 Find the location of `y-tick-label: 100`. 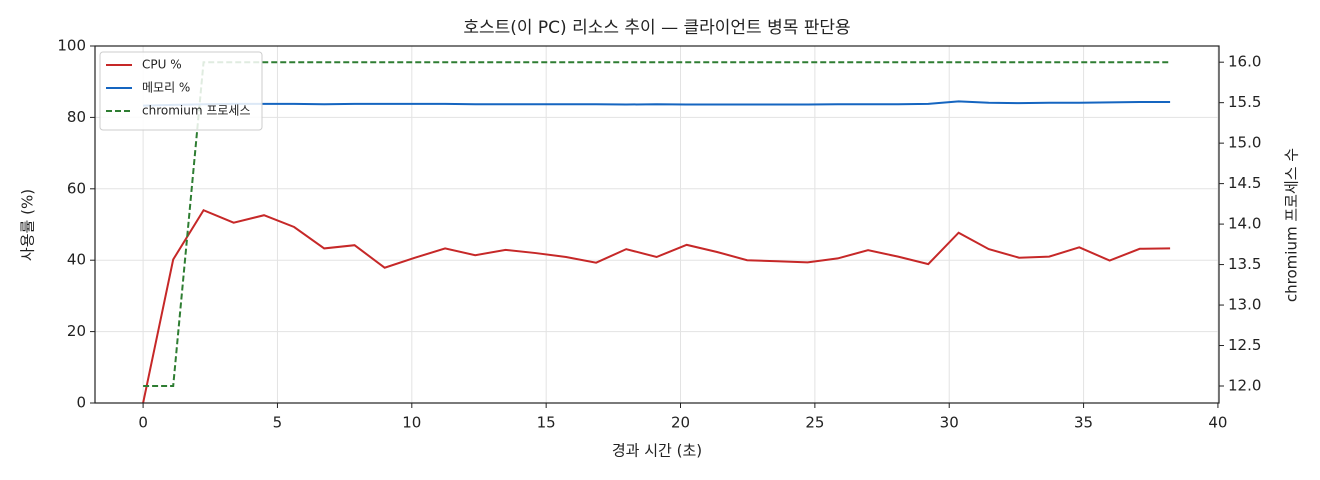

y-tick-label: 100 is located at coordinates (71, 46).